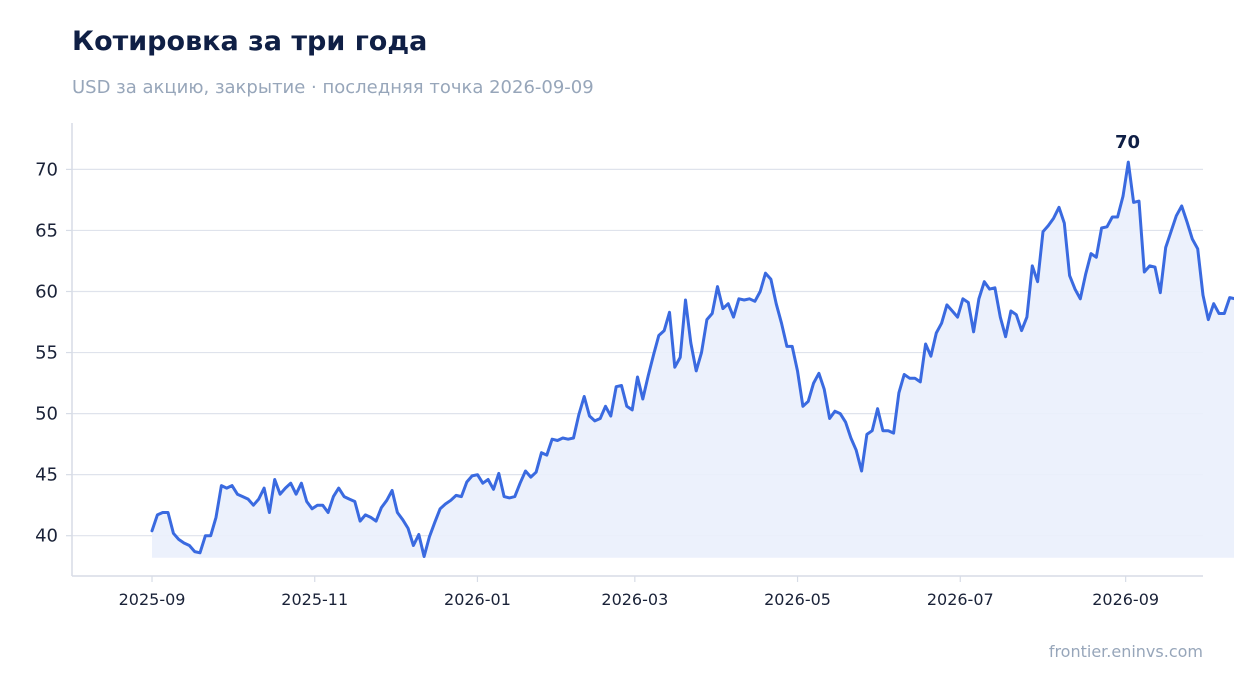  Describe the element at coordinates (1127, 142) in the screenshot. I see `annotations: 70` at that location.